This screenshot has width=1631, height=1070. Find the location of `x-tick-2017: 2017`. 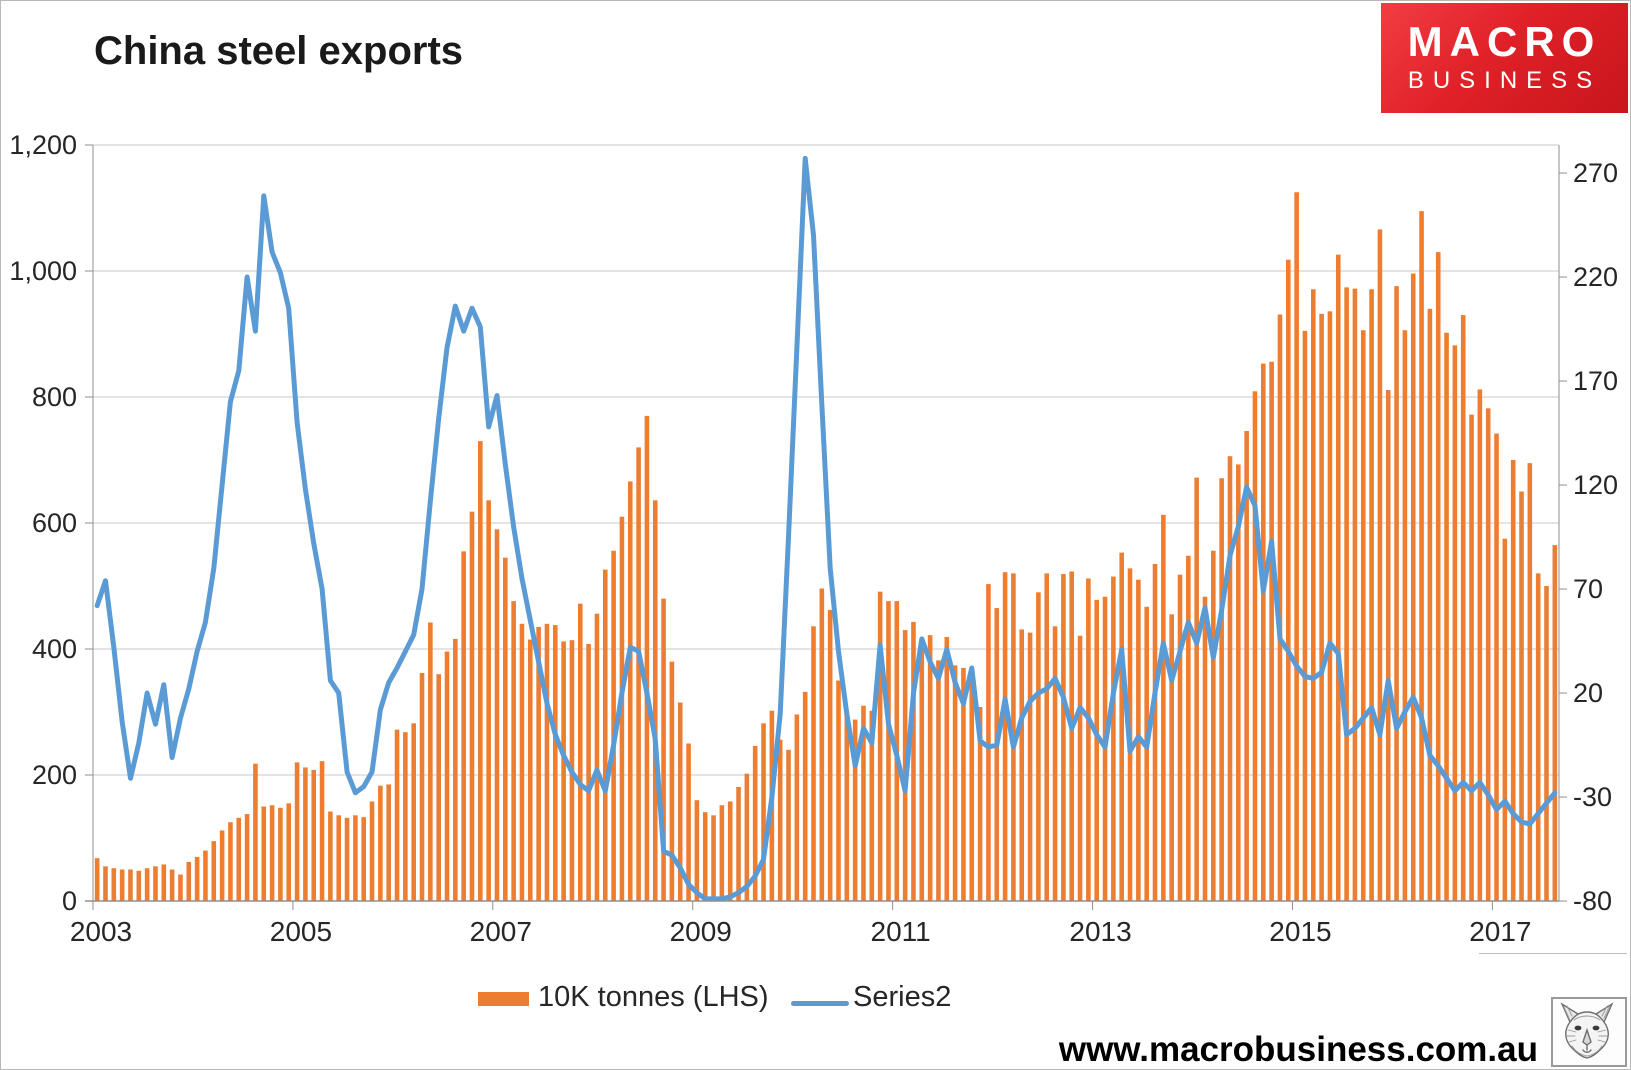

x-tick-2017: 2017 is located at coordinates (1500, 931).